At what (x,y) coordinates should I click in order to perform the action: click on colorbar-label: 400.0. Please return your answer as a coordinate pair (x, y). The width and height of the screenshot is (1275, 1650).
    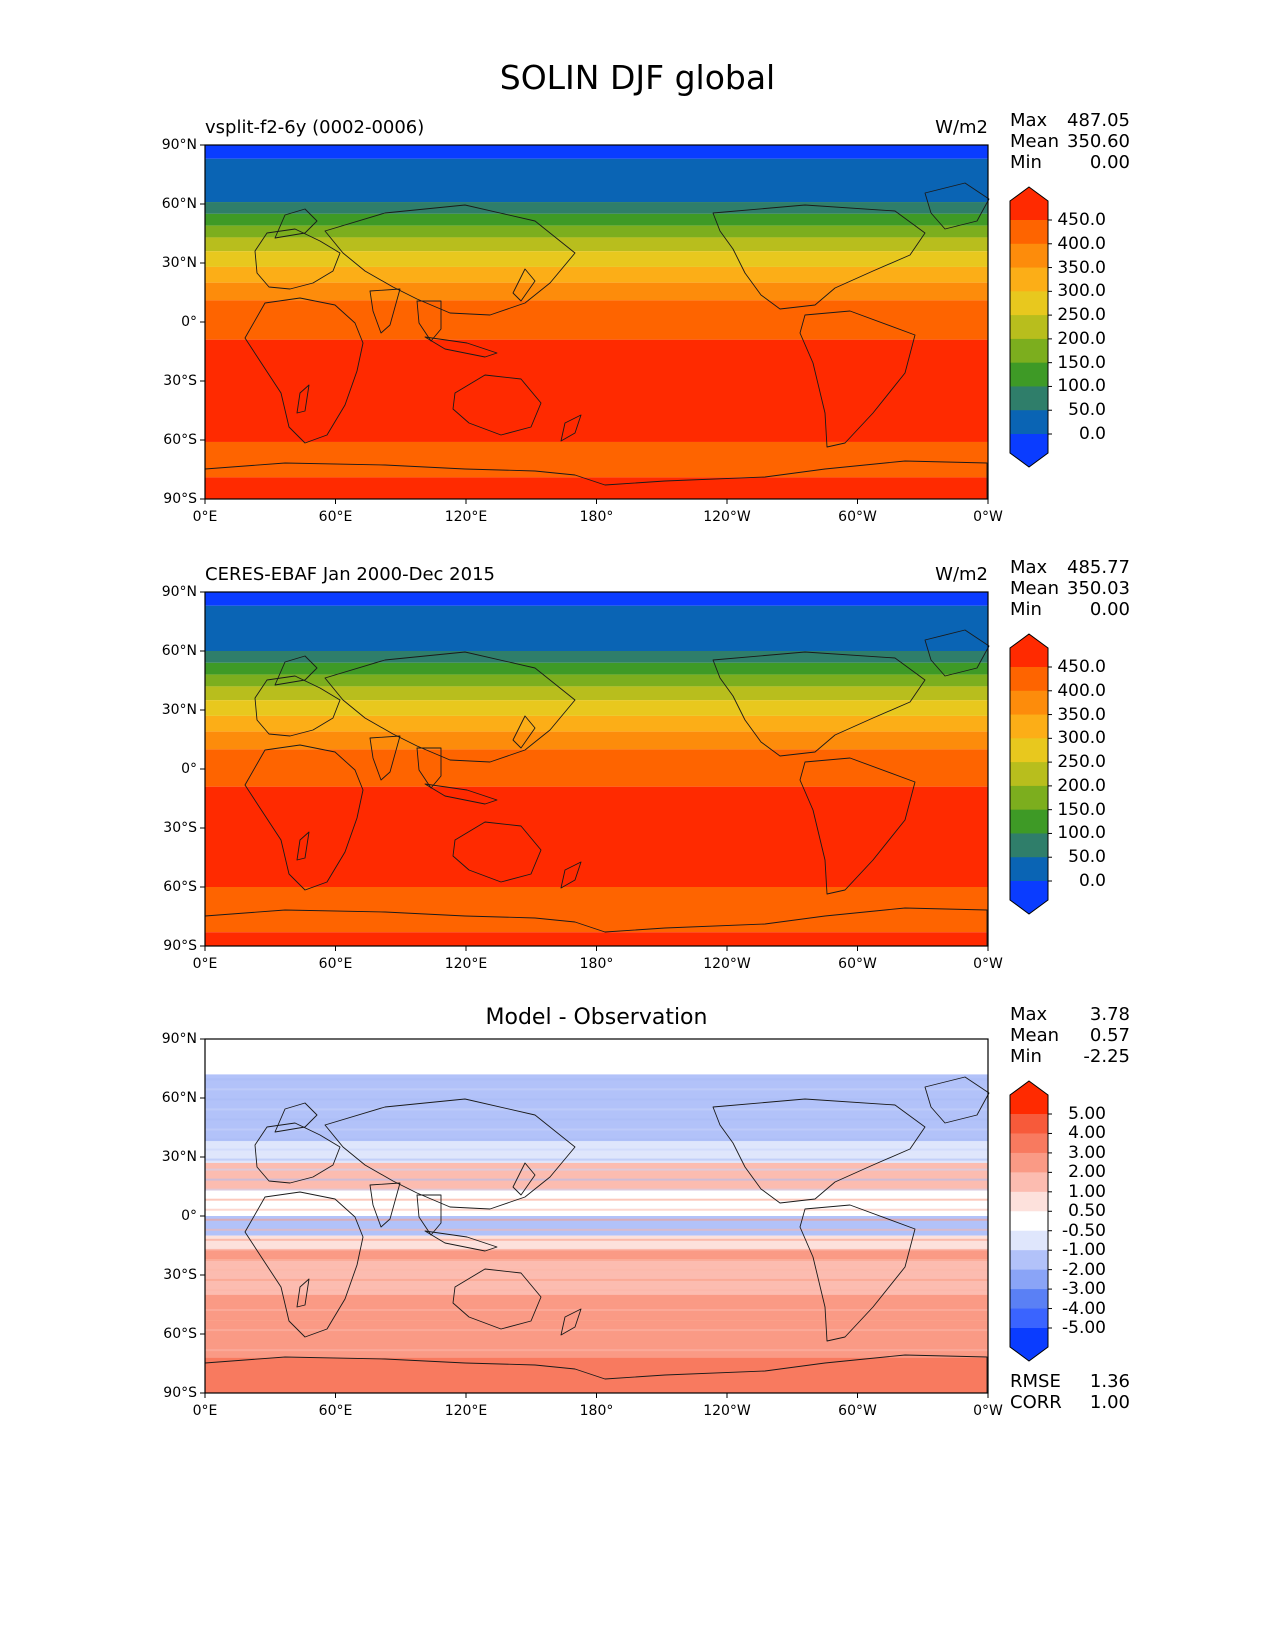
    Looking at the image, I should click on (1081, 690).